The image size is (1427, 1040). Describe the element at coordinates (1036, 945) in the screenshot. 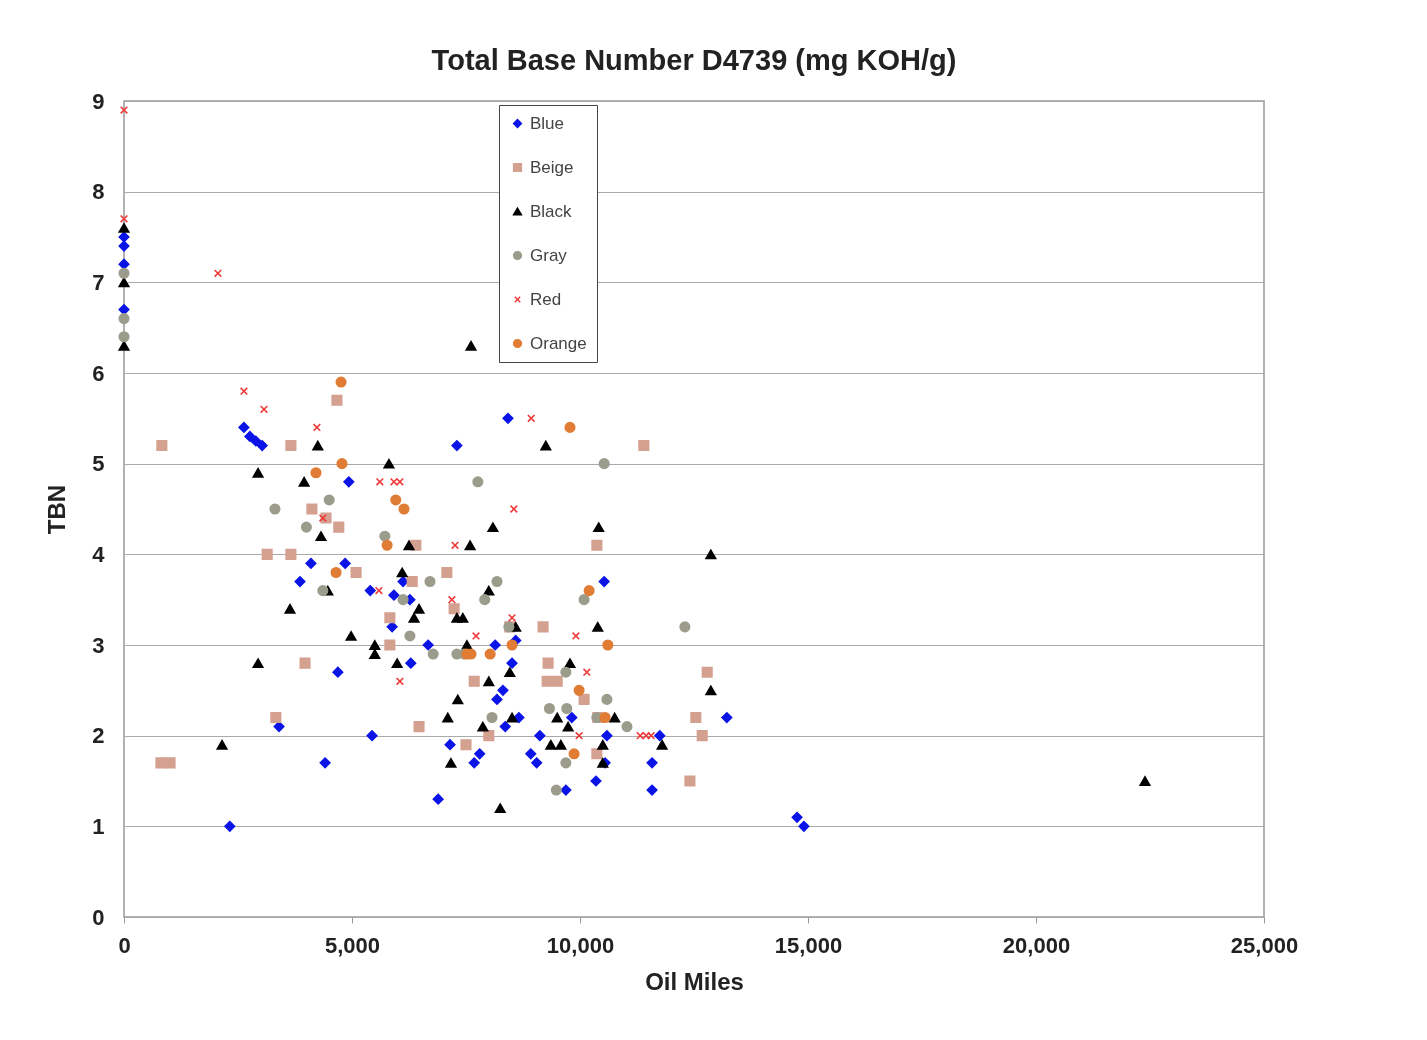

I see `x-tick-label: 20,000` at that location.